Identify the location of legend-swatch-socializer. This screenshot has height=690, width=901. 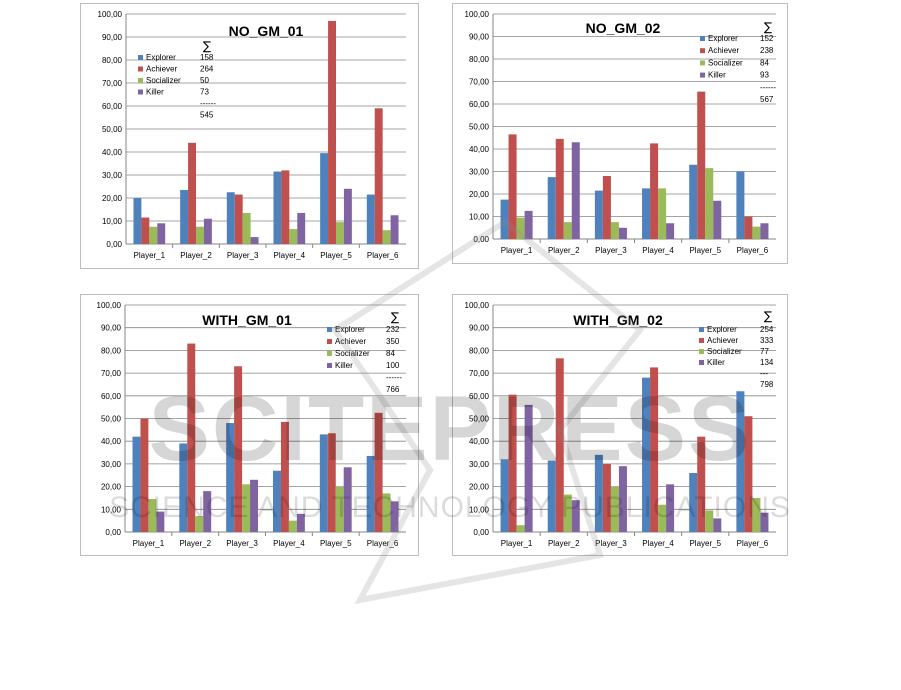
(702, 63).